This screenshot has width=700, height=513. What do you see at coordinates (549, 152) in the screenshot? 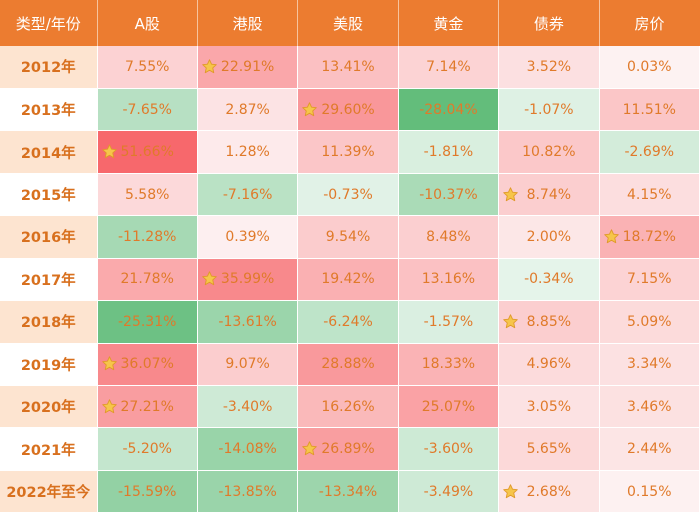
I see `data-cell: 10.82%` at bounding box center [549, 152].